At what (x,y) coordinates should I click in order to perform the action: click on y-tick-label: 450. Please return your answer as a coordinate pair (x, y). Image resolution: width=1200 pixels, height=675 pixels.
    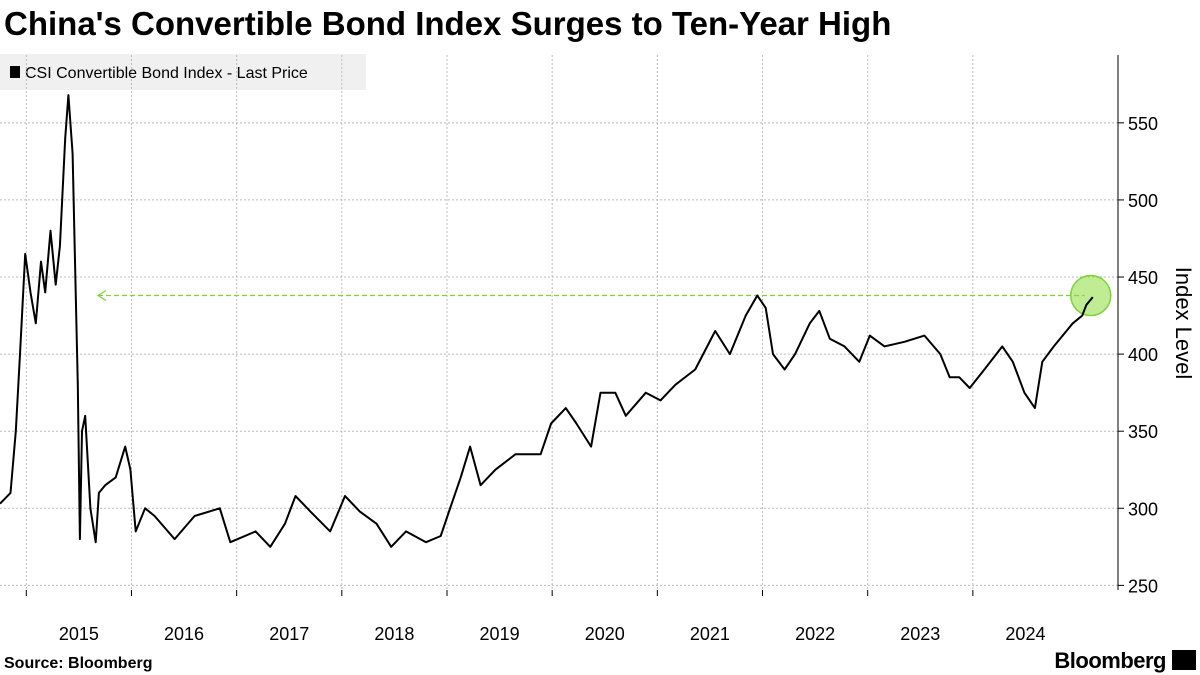
    Looking at the image, I should click on (1143, 278).